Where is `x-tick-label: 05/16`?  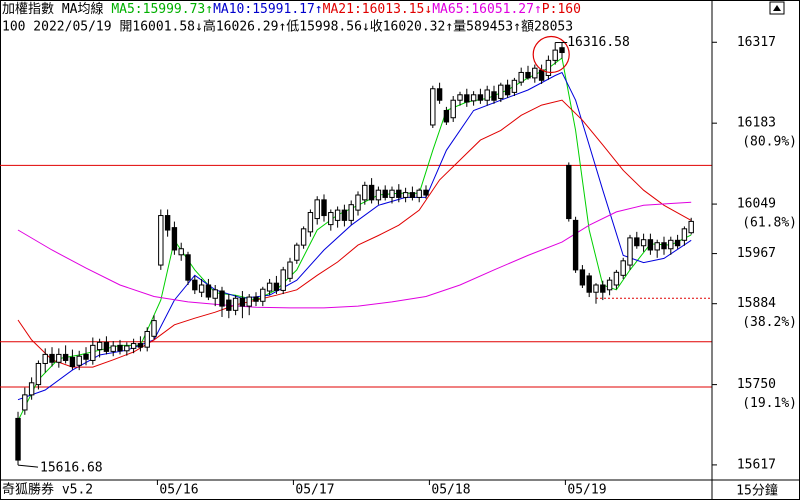
x-tick-label: 05/16 is located at coordinates (178, 490).